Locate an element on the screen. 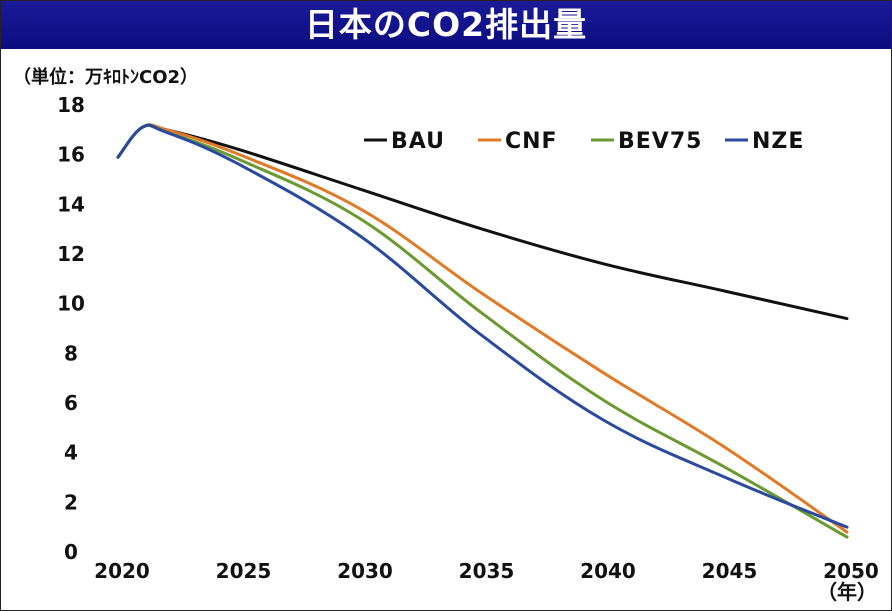  y-tick-label: 12 is located at coordinates (71, 254).